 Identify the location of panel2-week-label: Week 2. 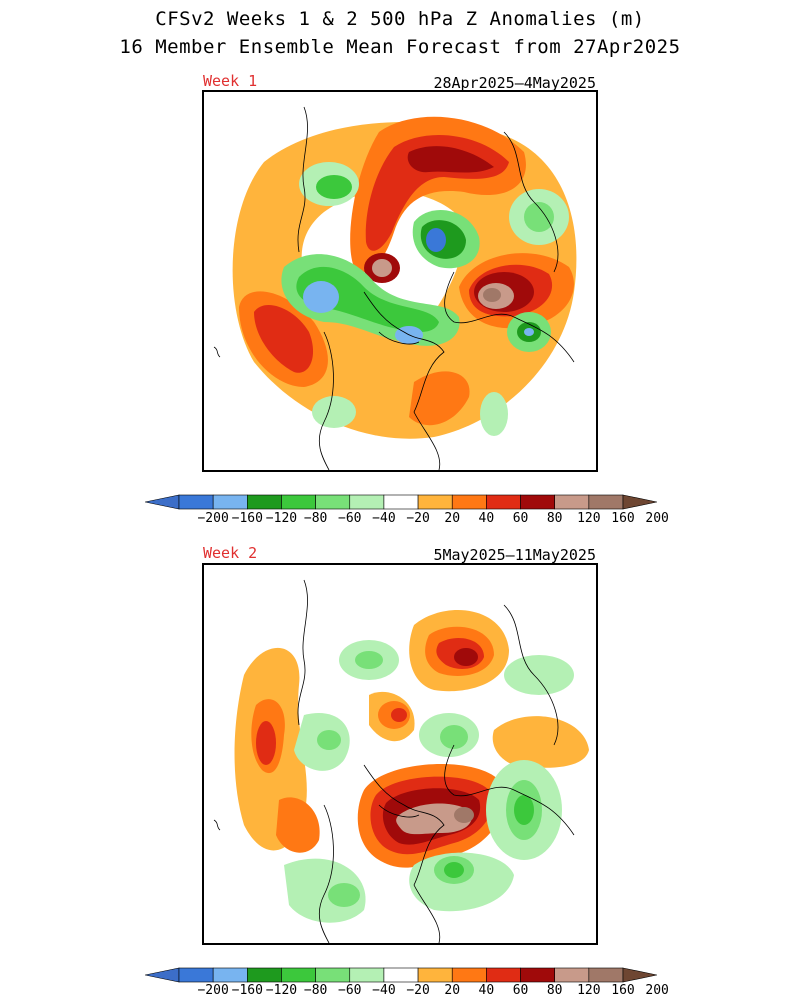
(230, 553).